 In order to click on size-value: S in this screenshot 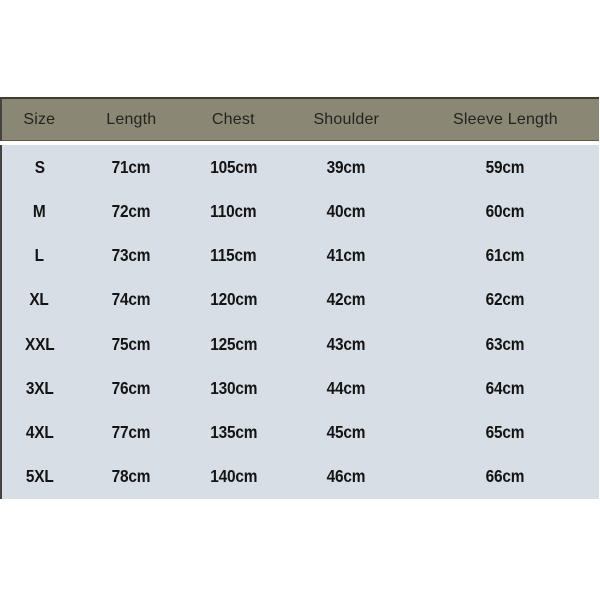, I will do `click(39, 166)`.